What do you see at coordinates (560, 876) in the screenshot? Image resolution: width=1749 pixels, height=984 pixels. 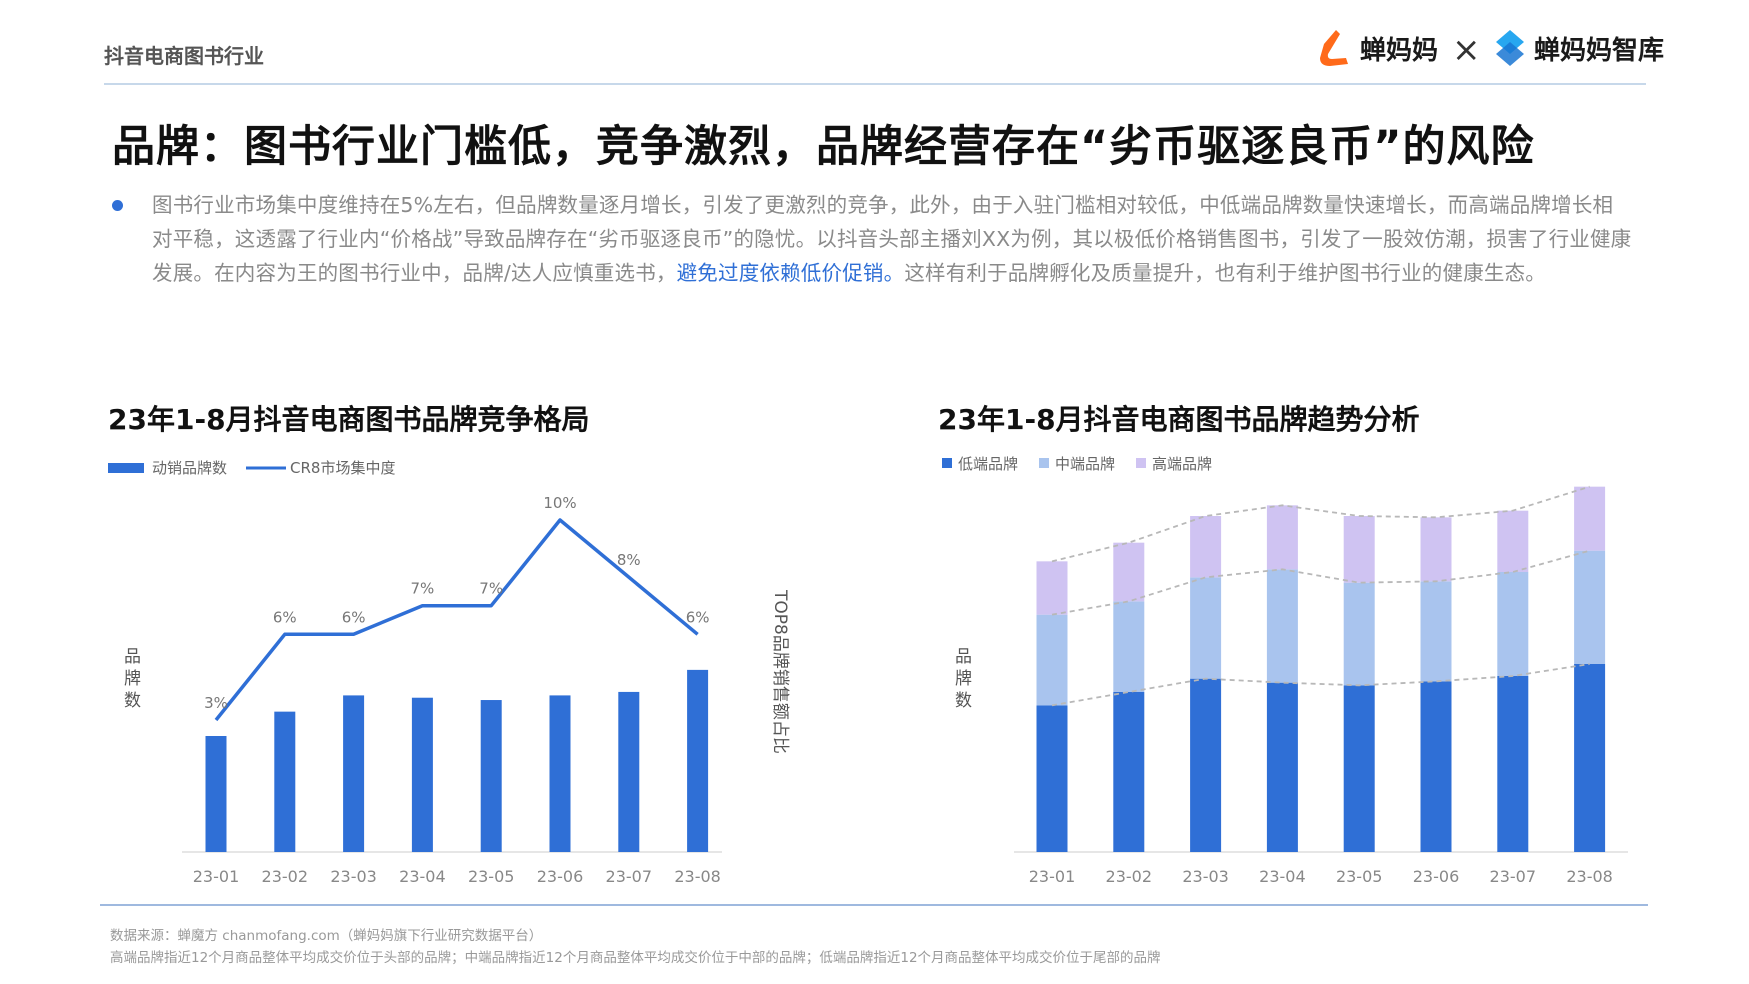 I see `chart1-x-tick: 23-06` at bounding box center [560, 876].